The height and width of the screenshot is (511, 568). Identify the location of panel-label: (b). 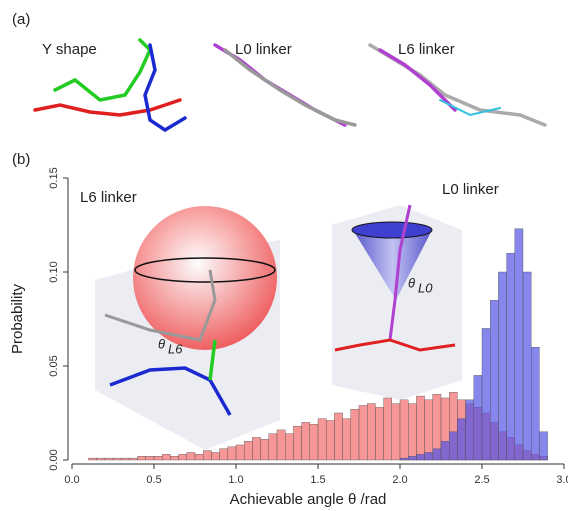
(21, 159).